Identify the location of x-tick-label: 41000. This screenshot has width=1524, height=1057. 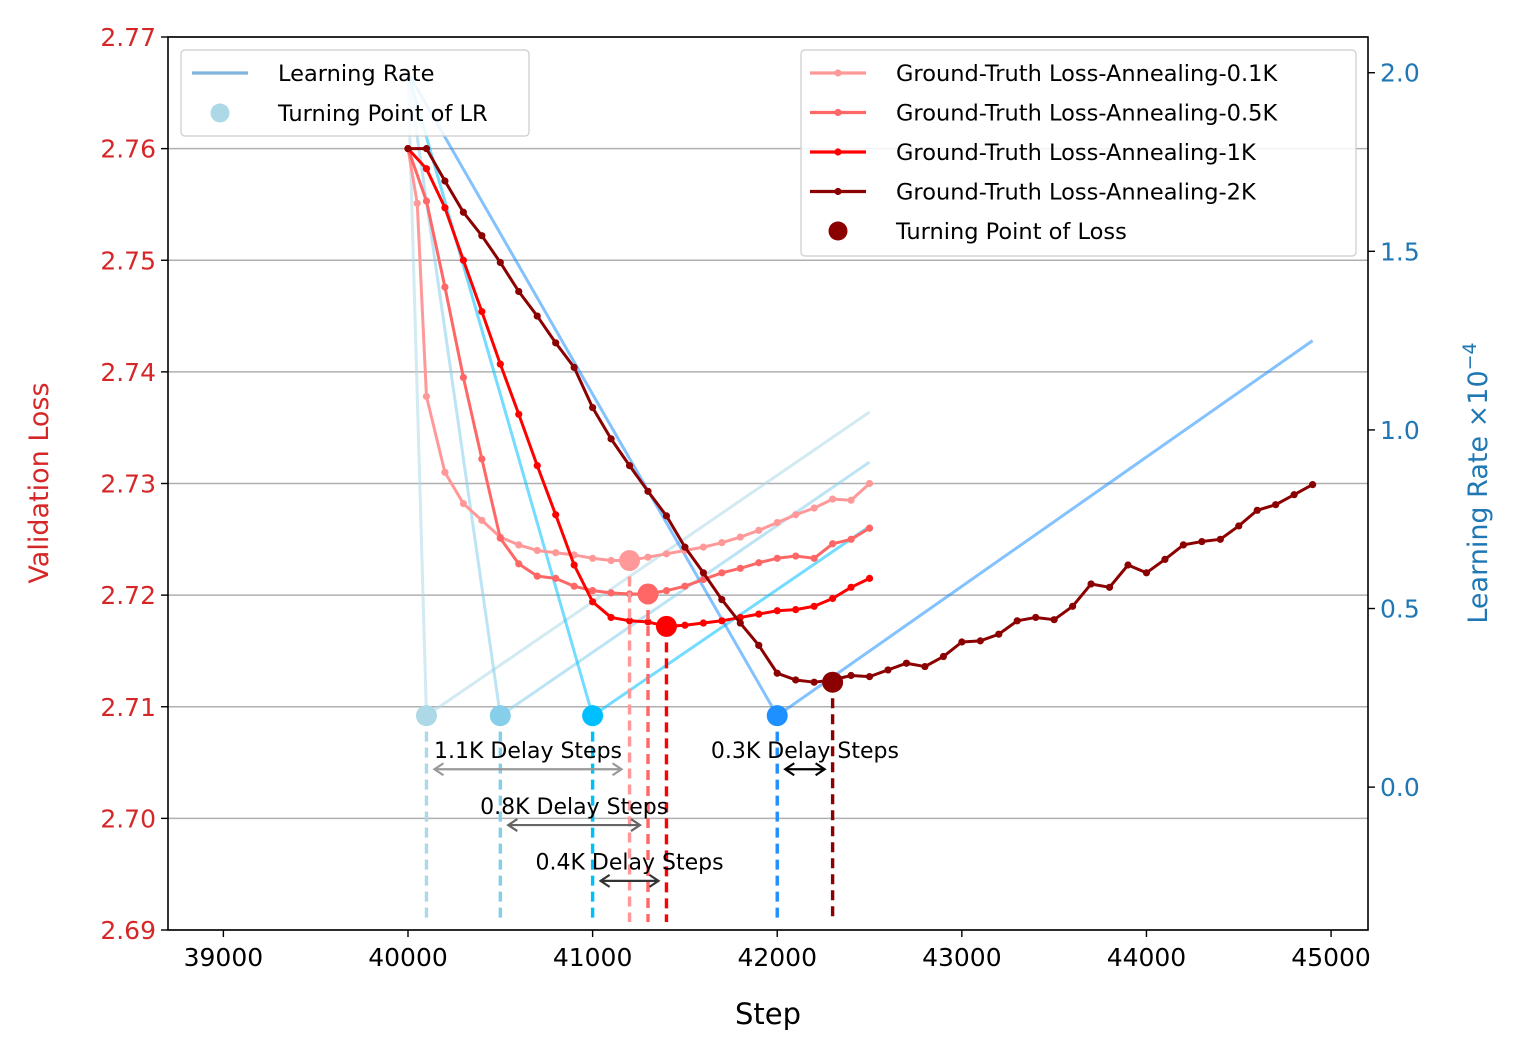
(593, 957).